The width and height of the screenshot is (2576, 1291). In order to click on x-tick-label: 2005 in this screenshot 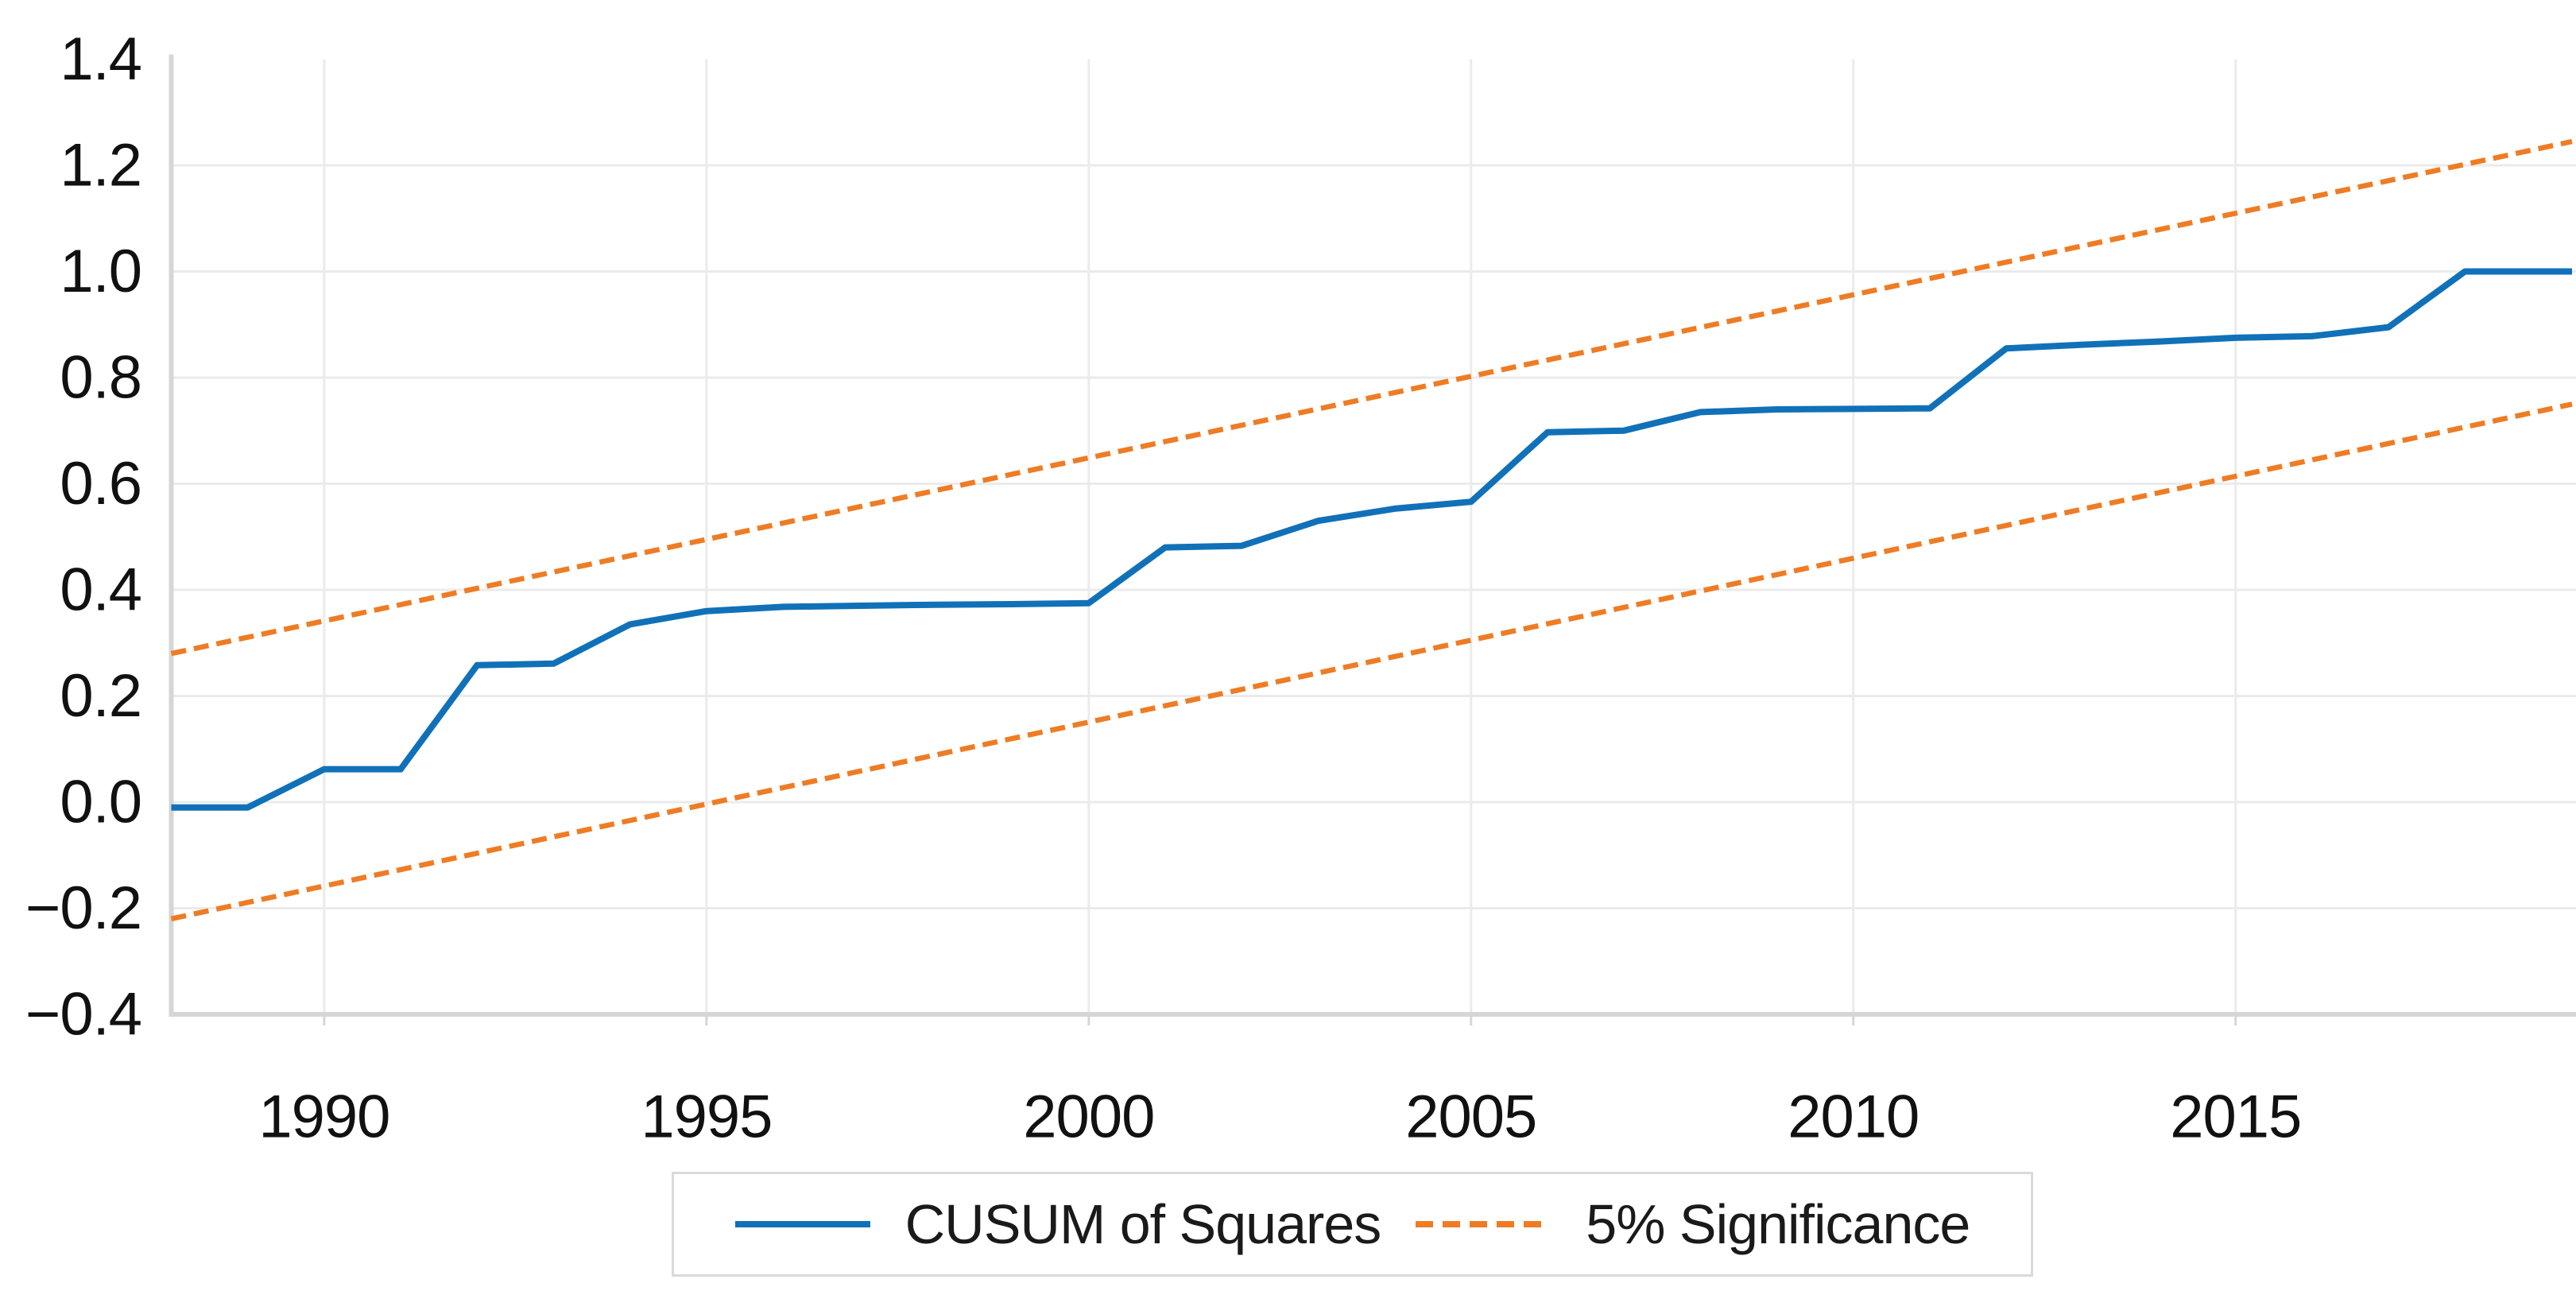, I will do `click(1470, 1117)`.